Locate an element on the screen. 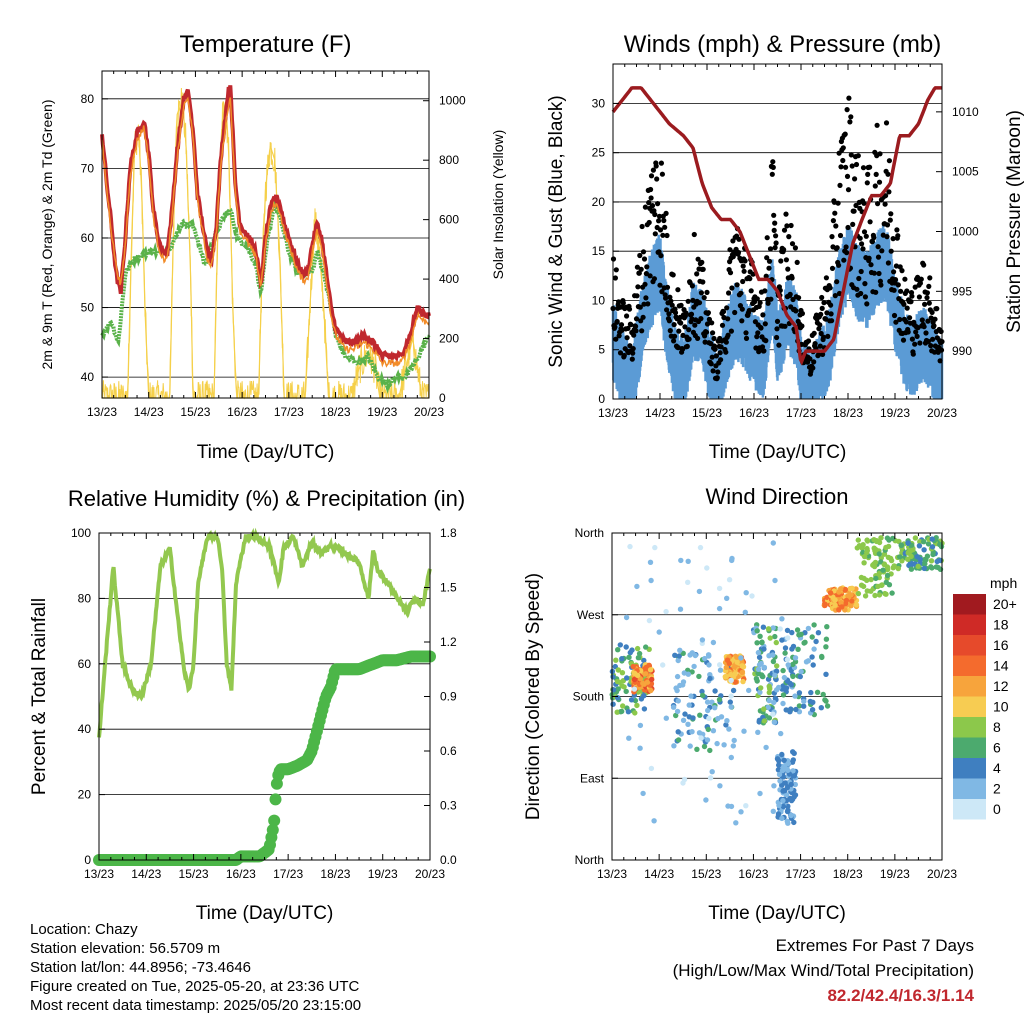 The image size is (1024, 1024). y-tick-label: 0 is located at coordinates (601, 399).